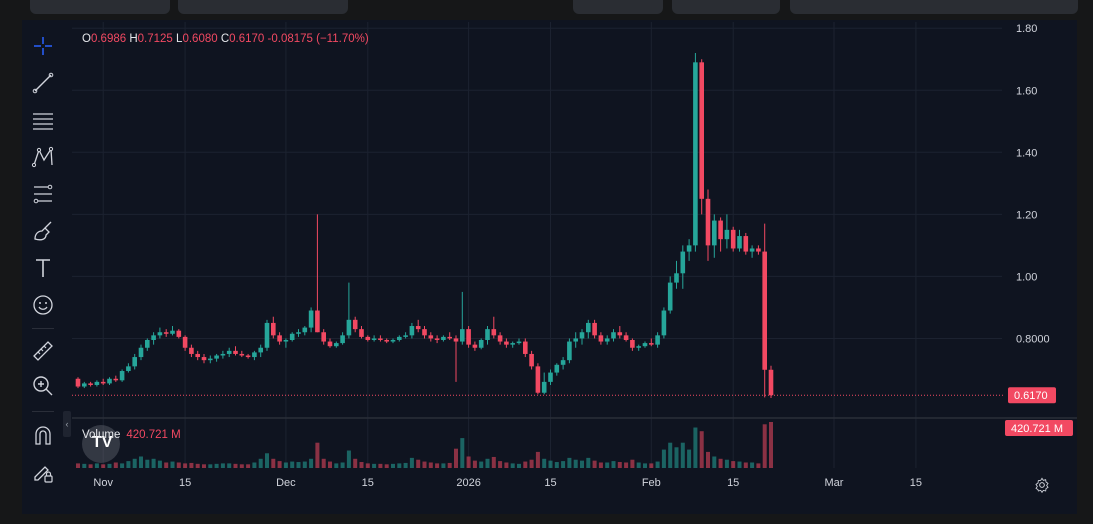 Image resolution: width=1093 pixels, height=524 pixels. What do you see at coordinates (43, 231) in the screenshot?
I see `brush-icon` at bounding box center [43, 231].